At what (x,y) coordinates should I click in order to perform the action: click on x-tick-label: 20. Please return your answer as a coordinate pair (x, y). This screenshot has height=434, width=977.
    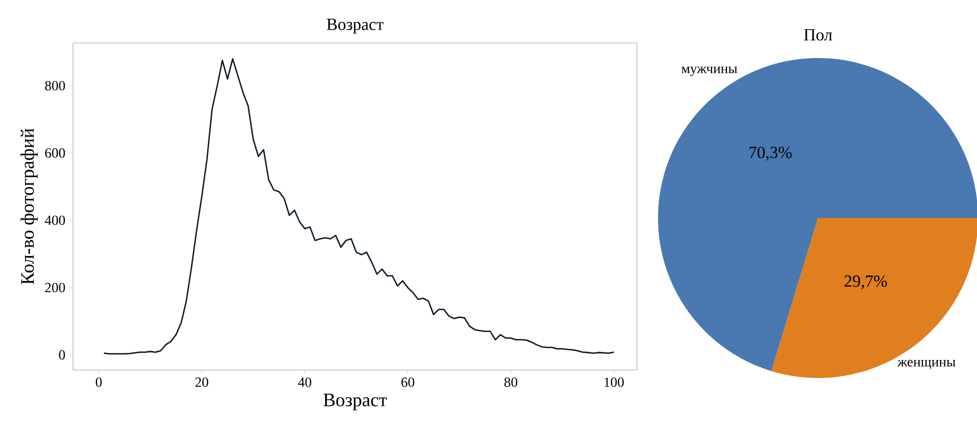
    Looking at the image, I should click on (201, 382).